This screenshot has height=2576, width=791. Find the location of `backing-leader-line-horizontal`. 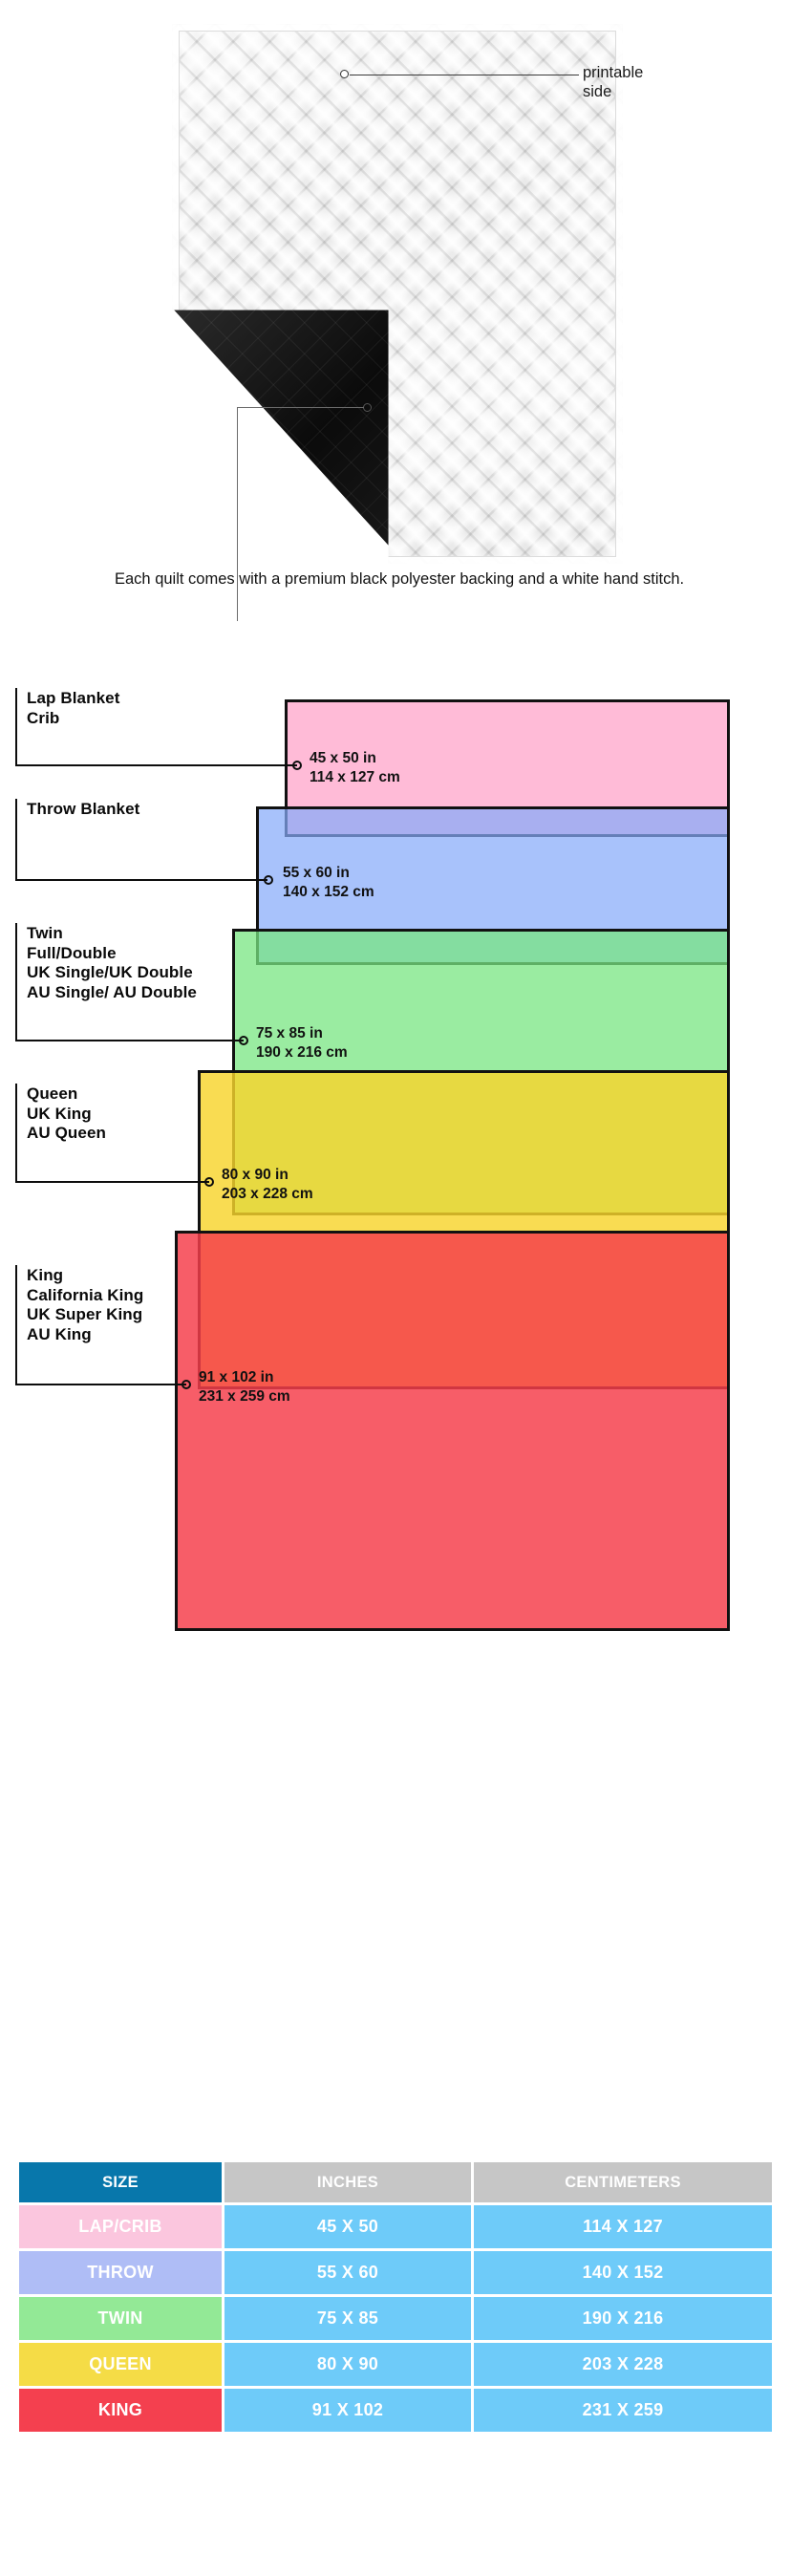

backing-leader-line-horizontal is located at coordinates (300, 408).